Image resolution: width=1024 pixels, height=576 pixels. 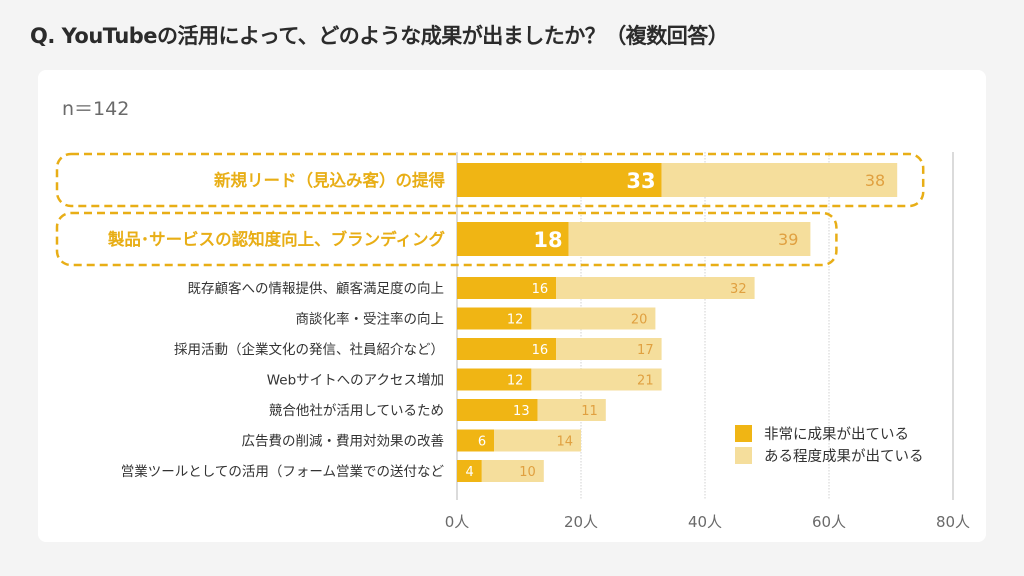 I want to click on category-label: 競合他社が活用しているため, so click(x=356, y=411).